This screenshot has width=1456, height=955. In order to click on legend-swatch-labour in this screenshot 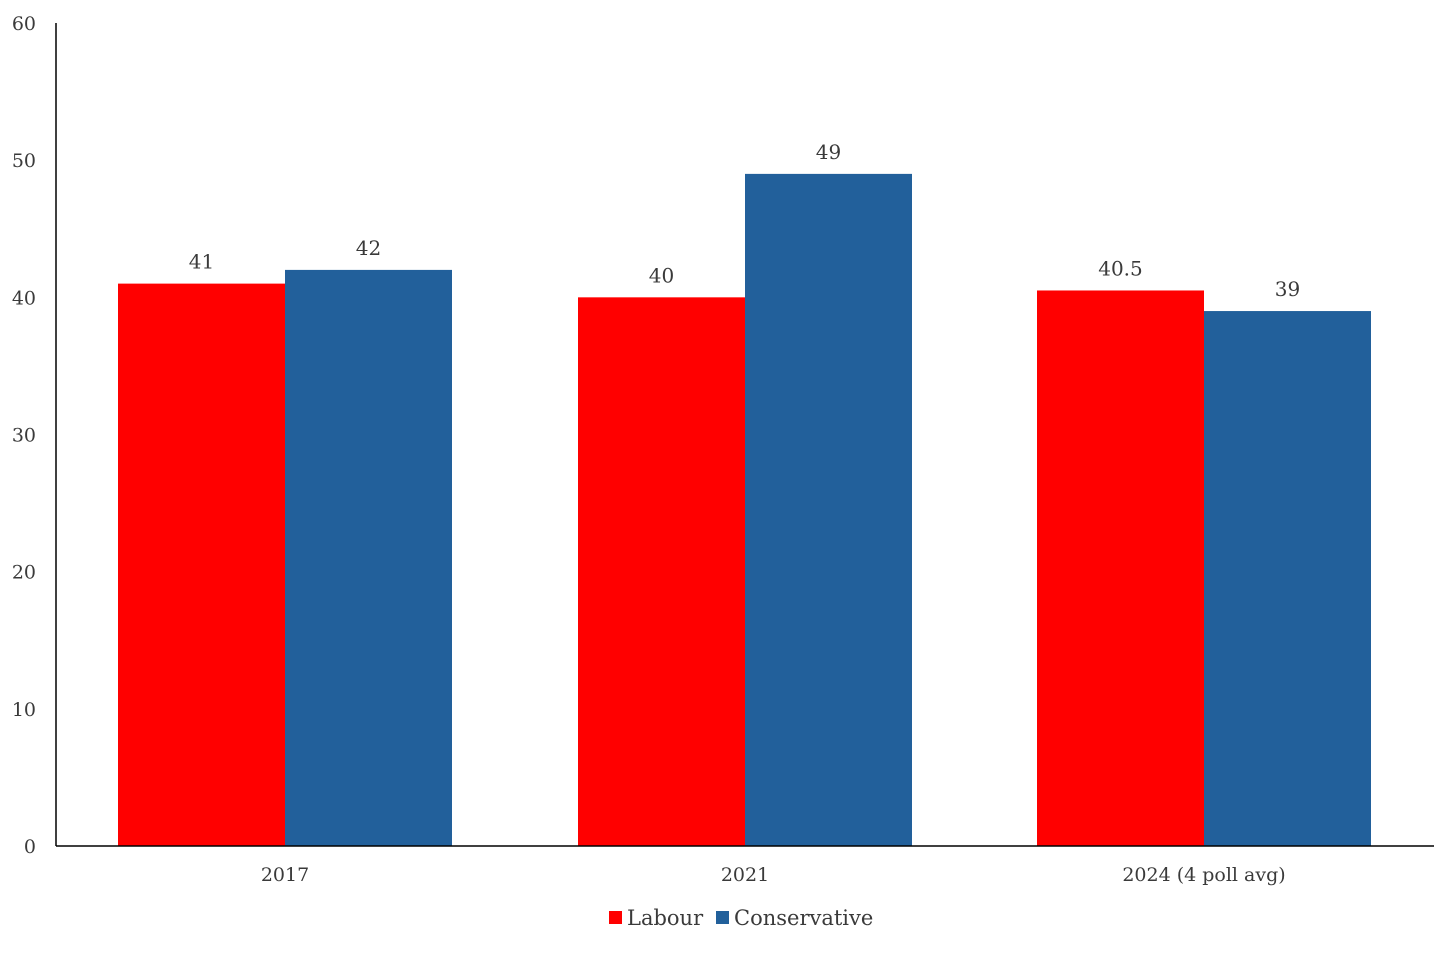, I will do `click(615, 917)`.